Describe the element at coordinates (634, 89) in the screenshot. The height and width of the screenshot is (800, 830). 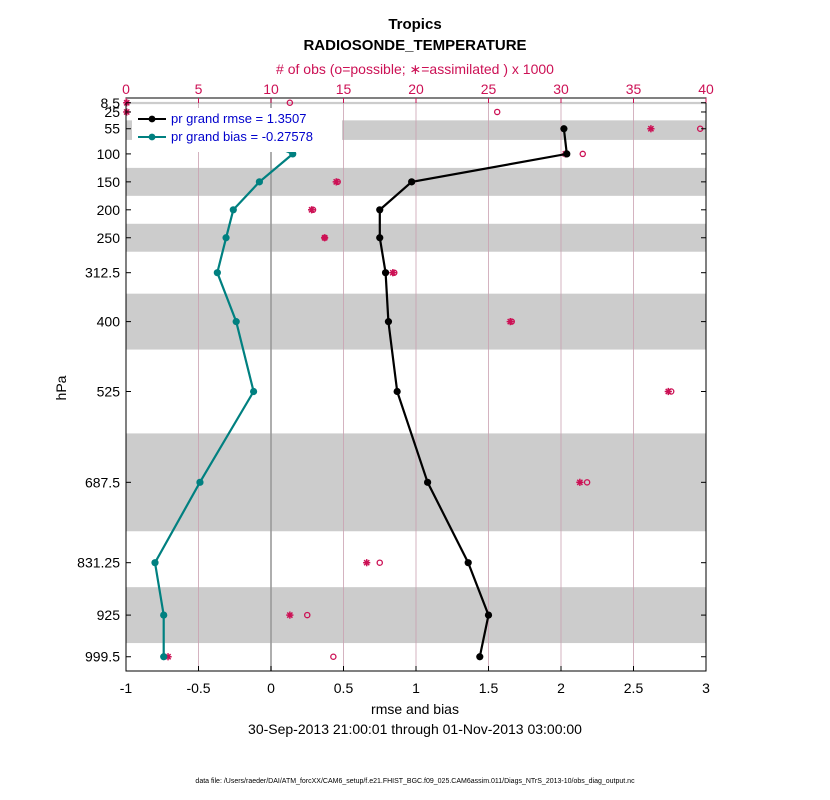
I see `top-tick-label: 35` at that location.